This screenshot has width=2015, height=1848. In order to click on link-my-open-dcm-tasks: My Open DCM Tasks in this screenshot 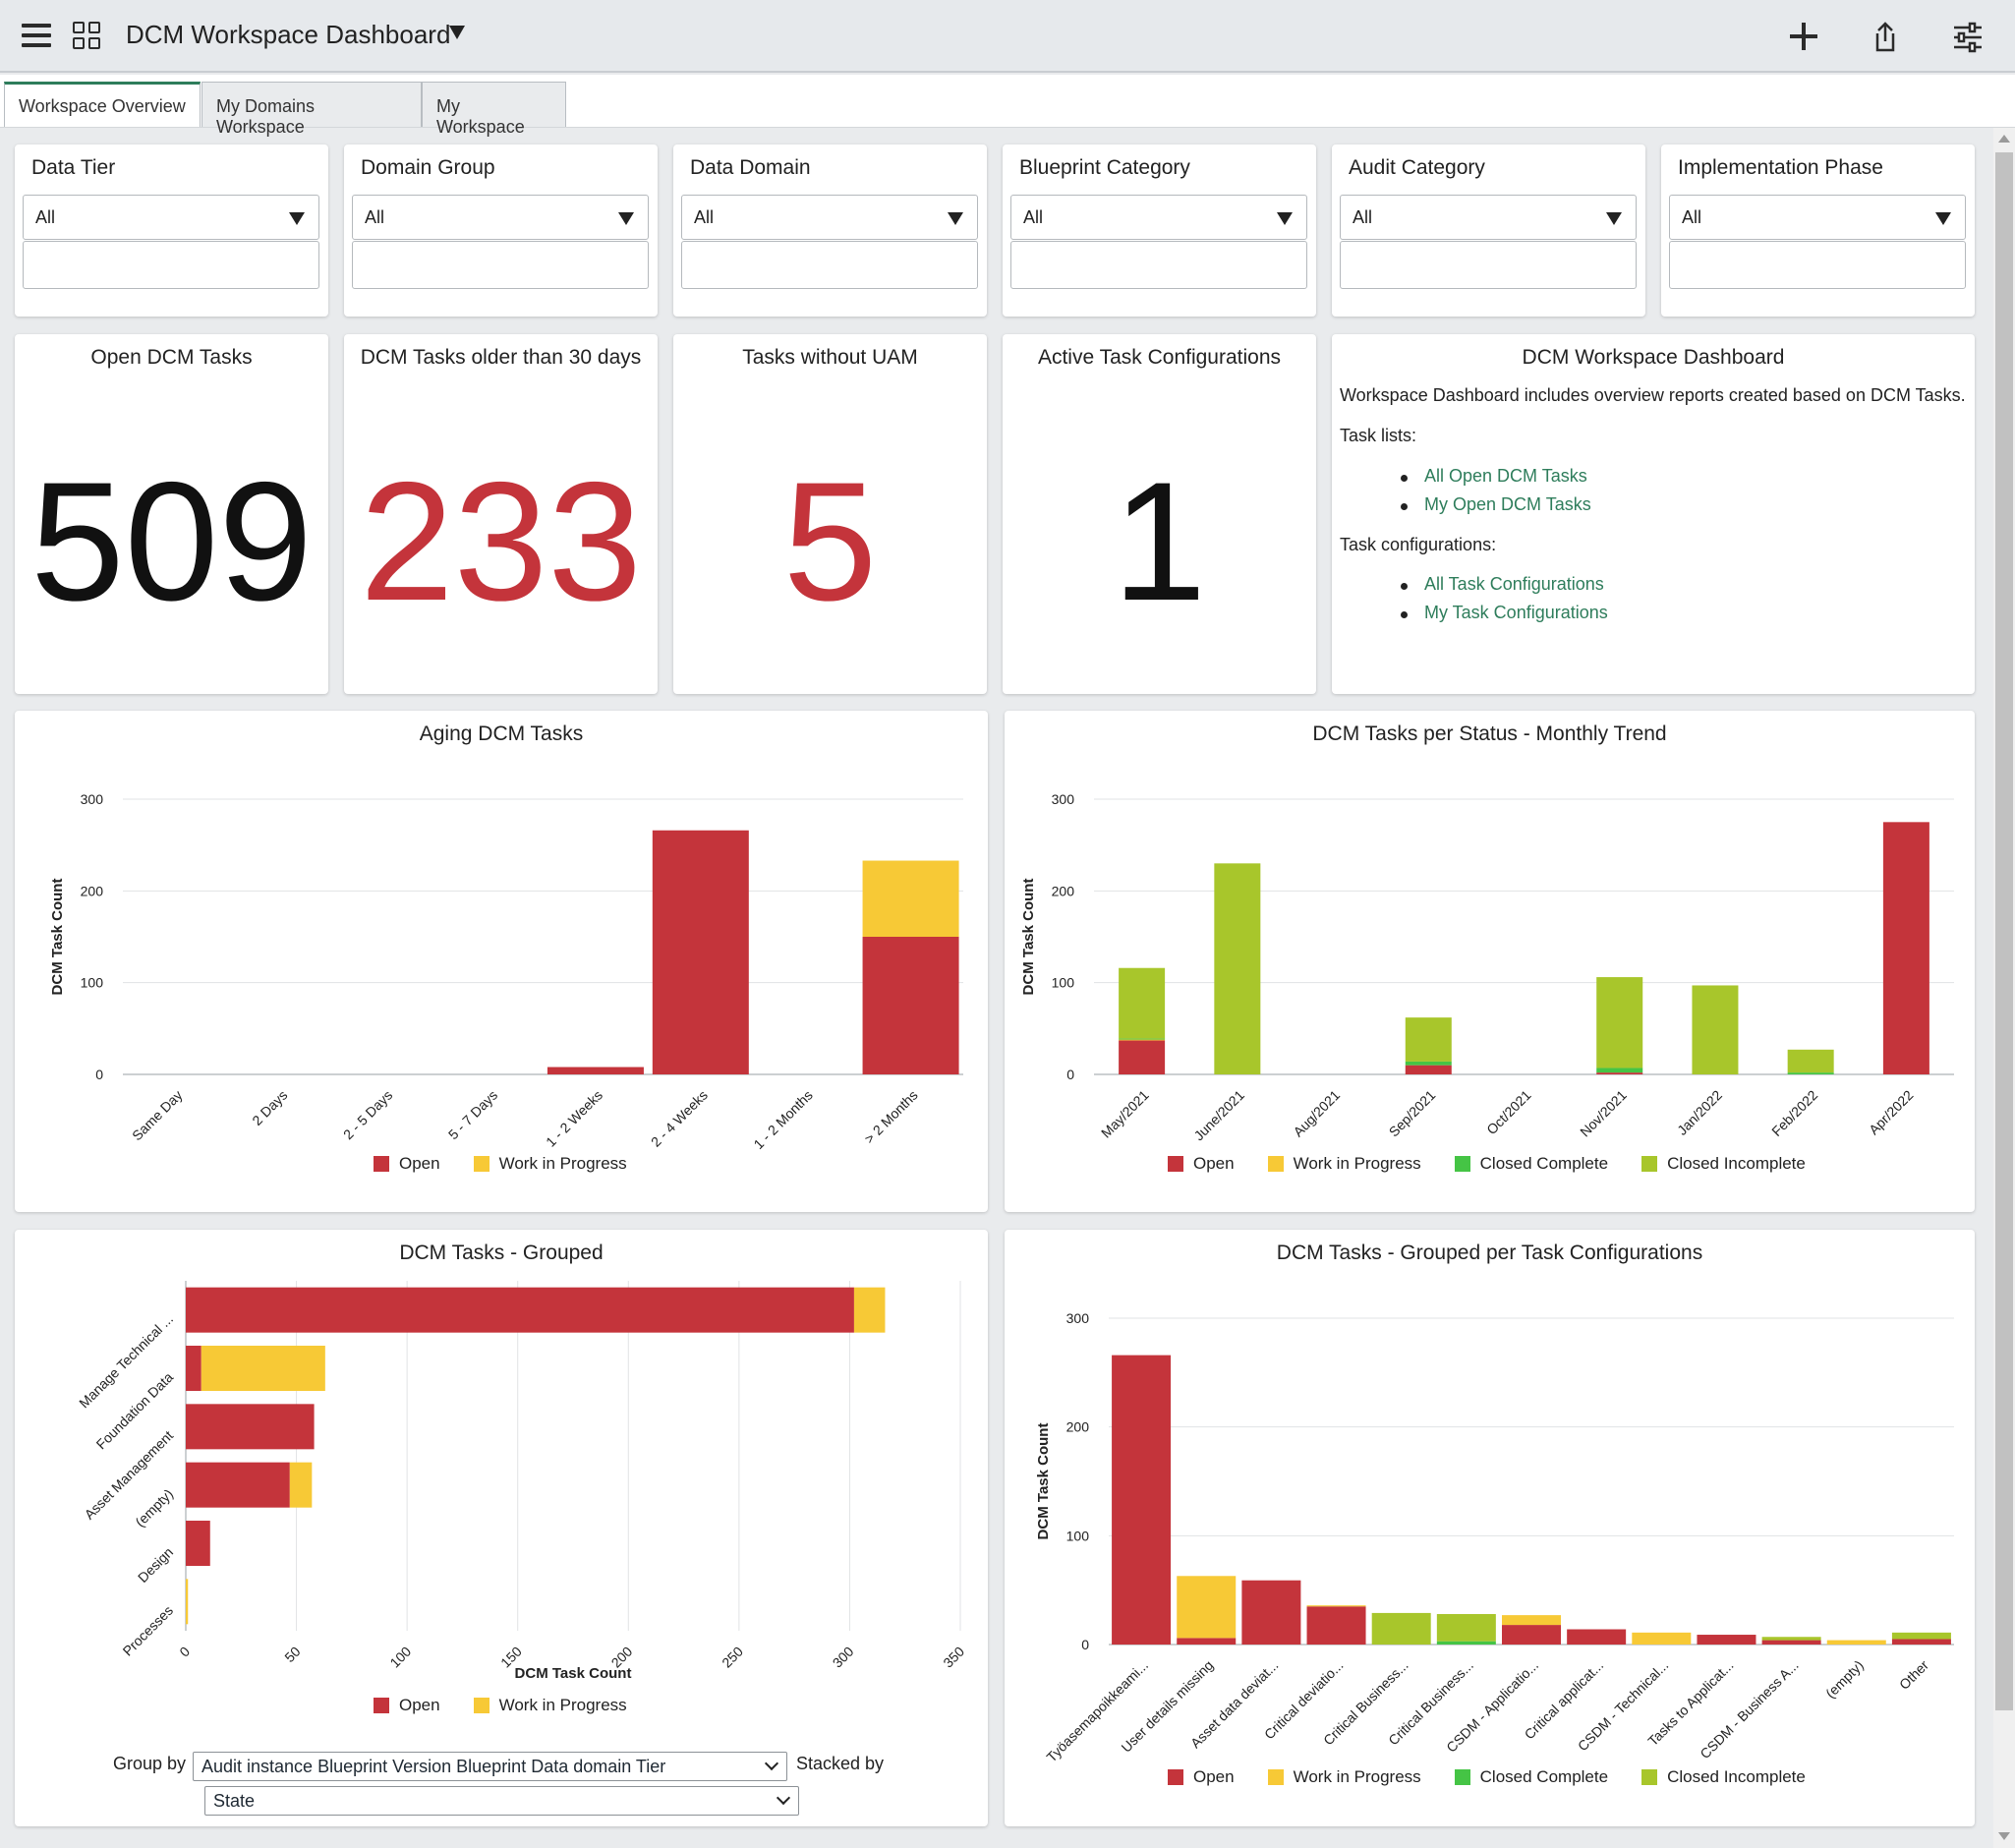, I will do `click(1507, 504)`.